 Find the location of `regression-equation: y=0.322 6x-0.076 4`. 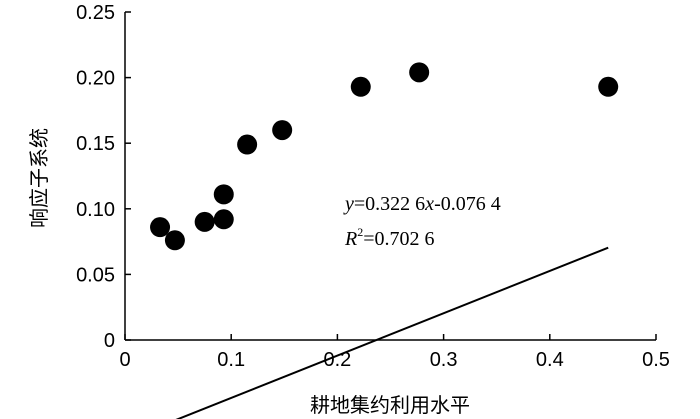

regression-equation: y=0.322 6x-0.076 4 is located at coordinates (422, 204).